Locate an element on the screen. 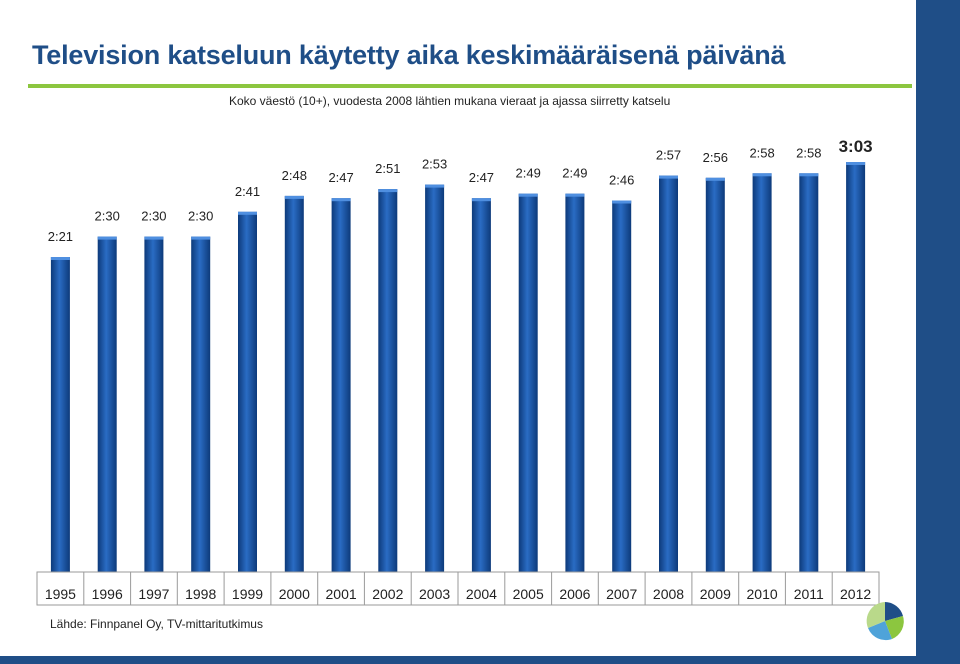 The height and width of the screenshot is (664, 960). bar-2003 is located at coordinates (435, 378).